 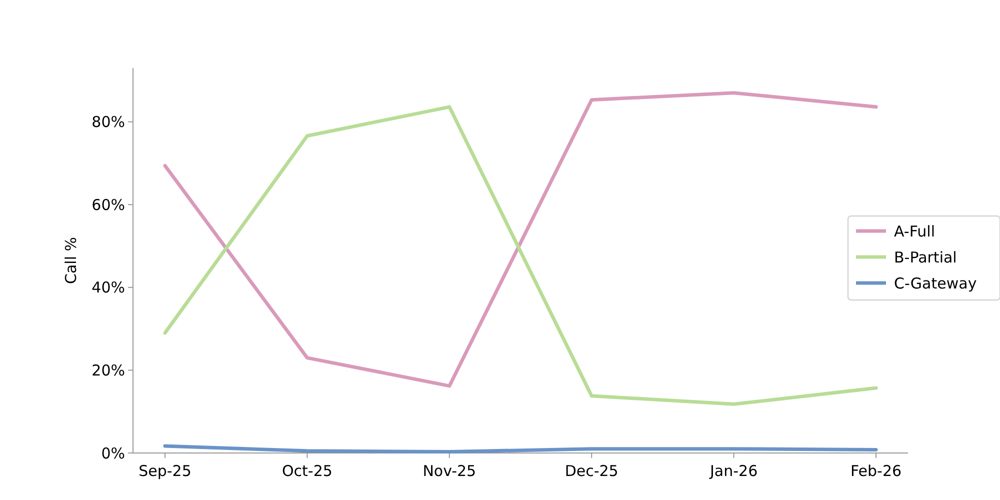 I want to click on x-tick-label: Nov-25, so click(x=449, y=471).